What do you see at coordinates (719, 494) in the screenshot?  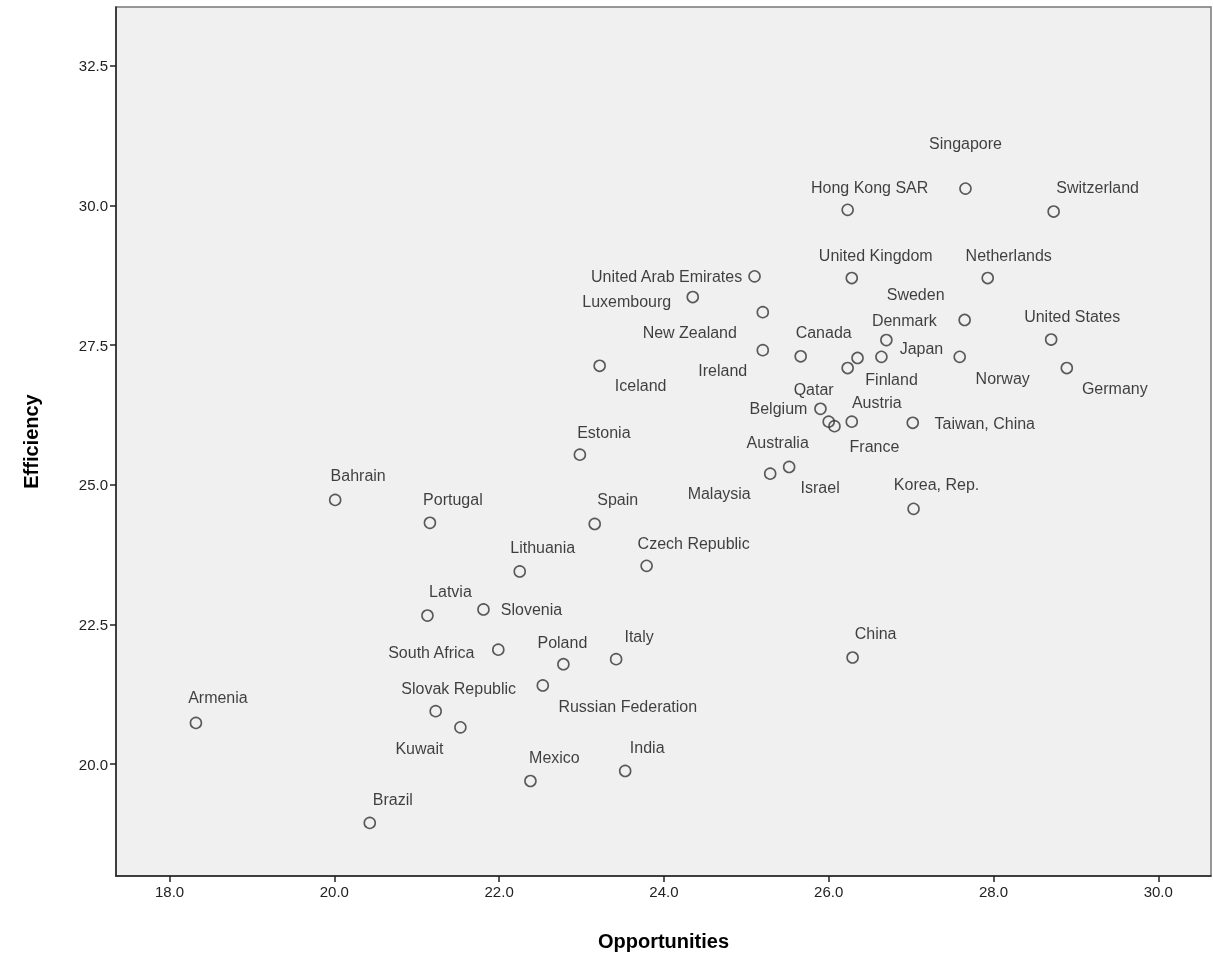 I see `data-label: Malaysia` at bounding box center [719, 494].